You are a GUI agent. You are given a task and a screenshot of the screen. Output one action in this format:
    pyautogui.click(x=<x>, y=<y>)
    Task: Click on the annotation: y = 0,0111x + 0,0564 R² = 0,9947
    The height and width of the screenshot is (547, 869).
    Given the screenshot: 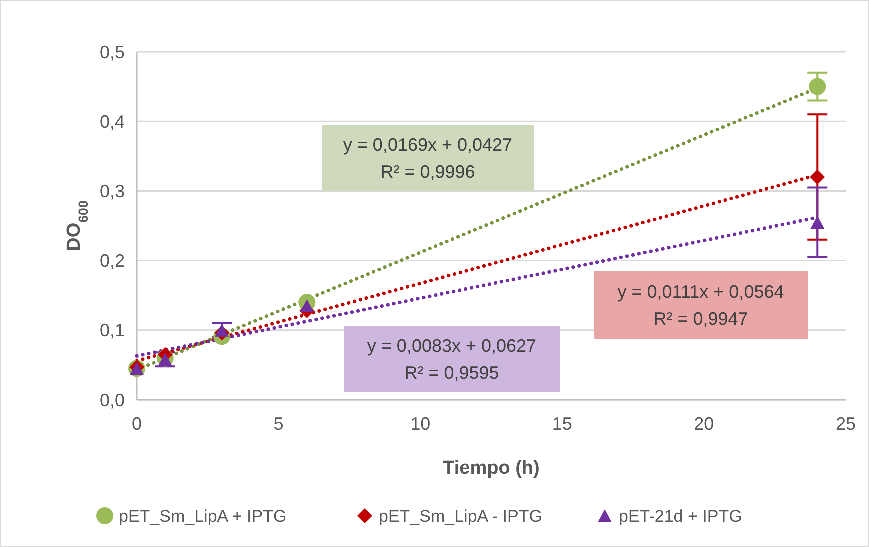 What is the action you would take?
    pyautogui.click(x=701, y=305)
    